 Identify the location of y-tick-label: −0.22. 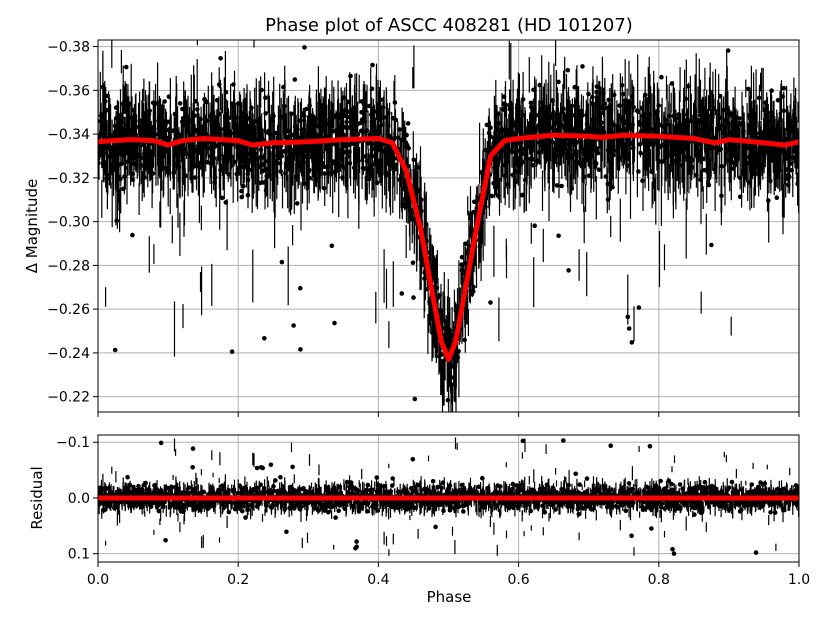
(68, 398).